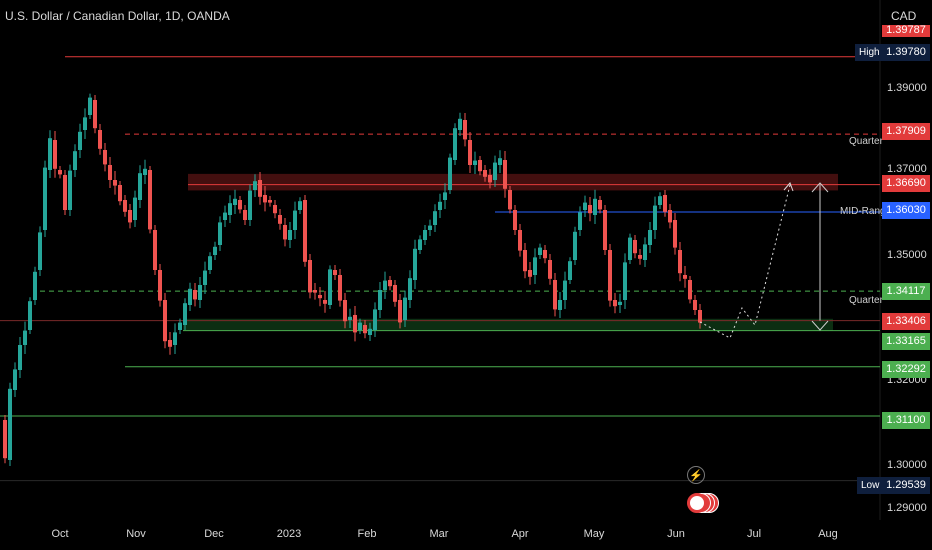  What do you see at coordinates (866, 141) in the screenshot?
I see `level-label-quarter-top: Quarter` at bounding box center [866, 141].